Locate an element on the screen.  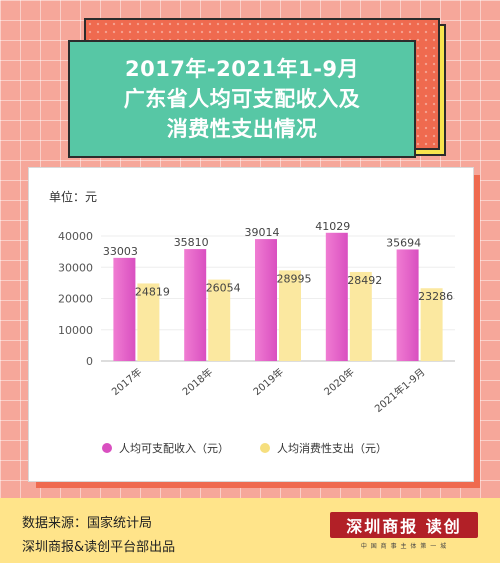
data-label: 24819 is located at coordinates (152, 291).